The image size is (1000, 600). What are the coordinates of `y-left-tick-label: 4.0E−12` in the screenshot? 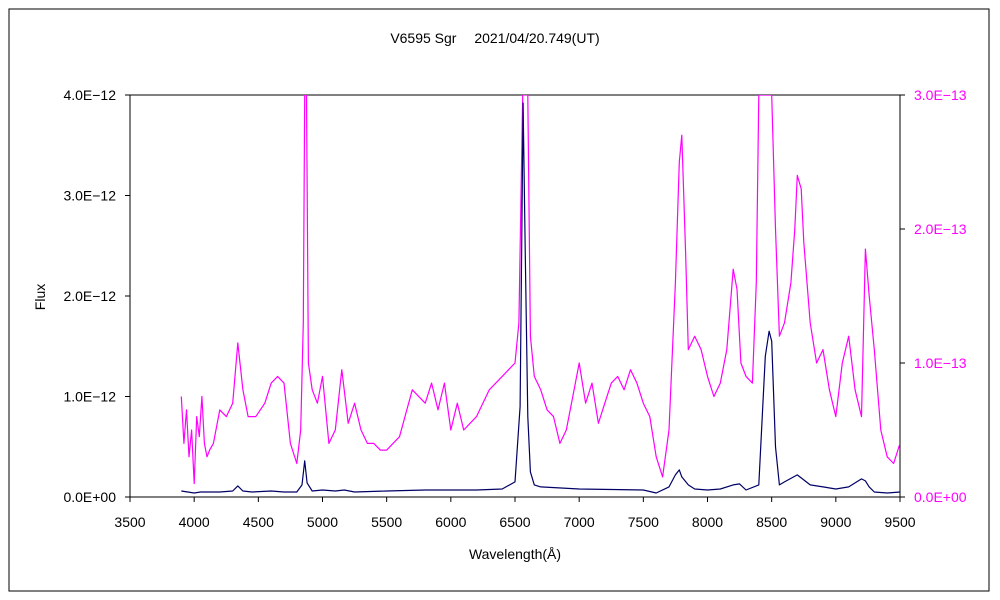 It's located at (89, 95).